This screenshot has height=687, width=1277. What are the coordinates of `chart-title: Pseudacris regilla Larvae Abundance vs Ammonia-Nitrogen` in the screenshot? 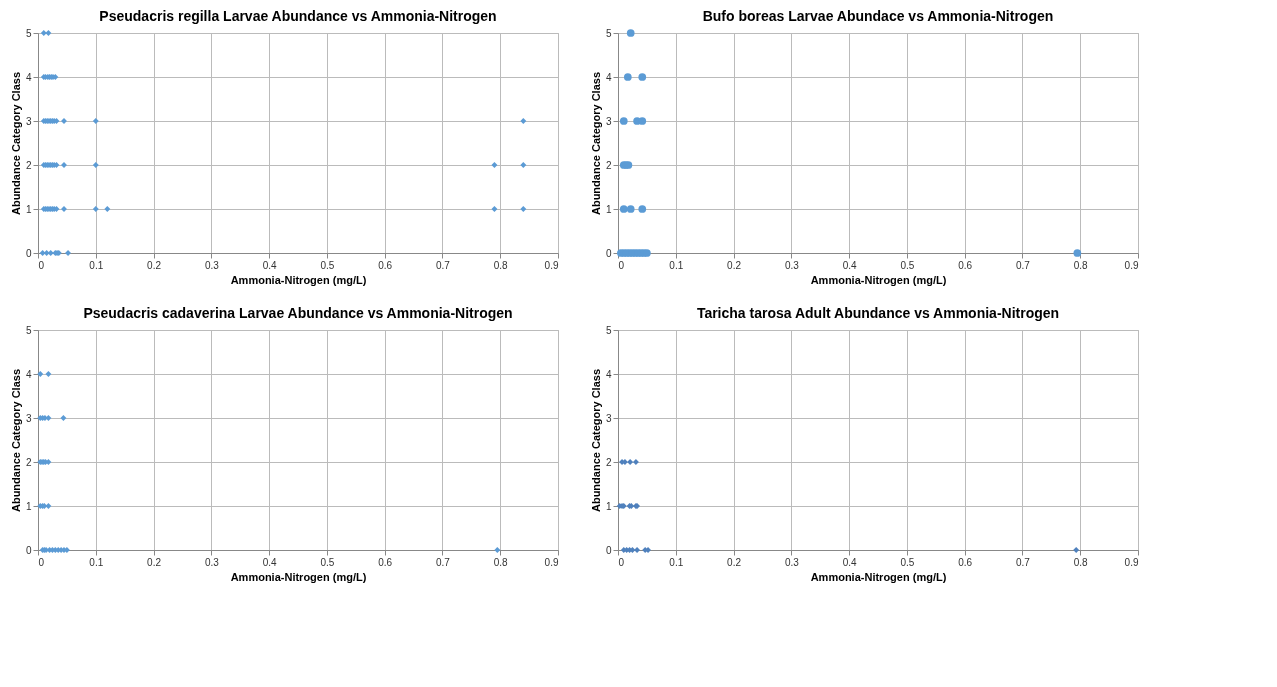 It's located at (298, 16).